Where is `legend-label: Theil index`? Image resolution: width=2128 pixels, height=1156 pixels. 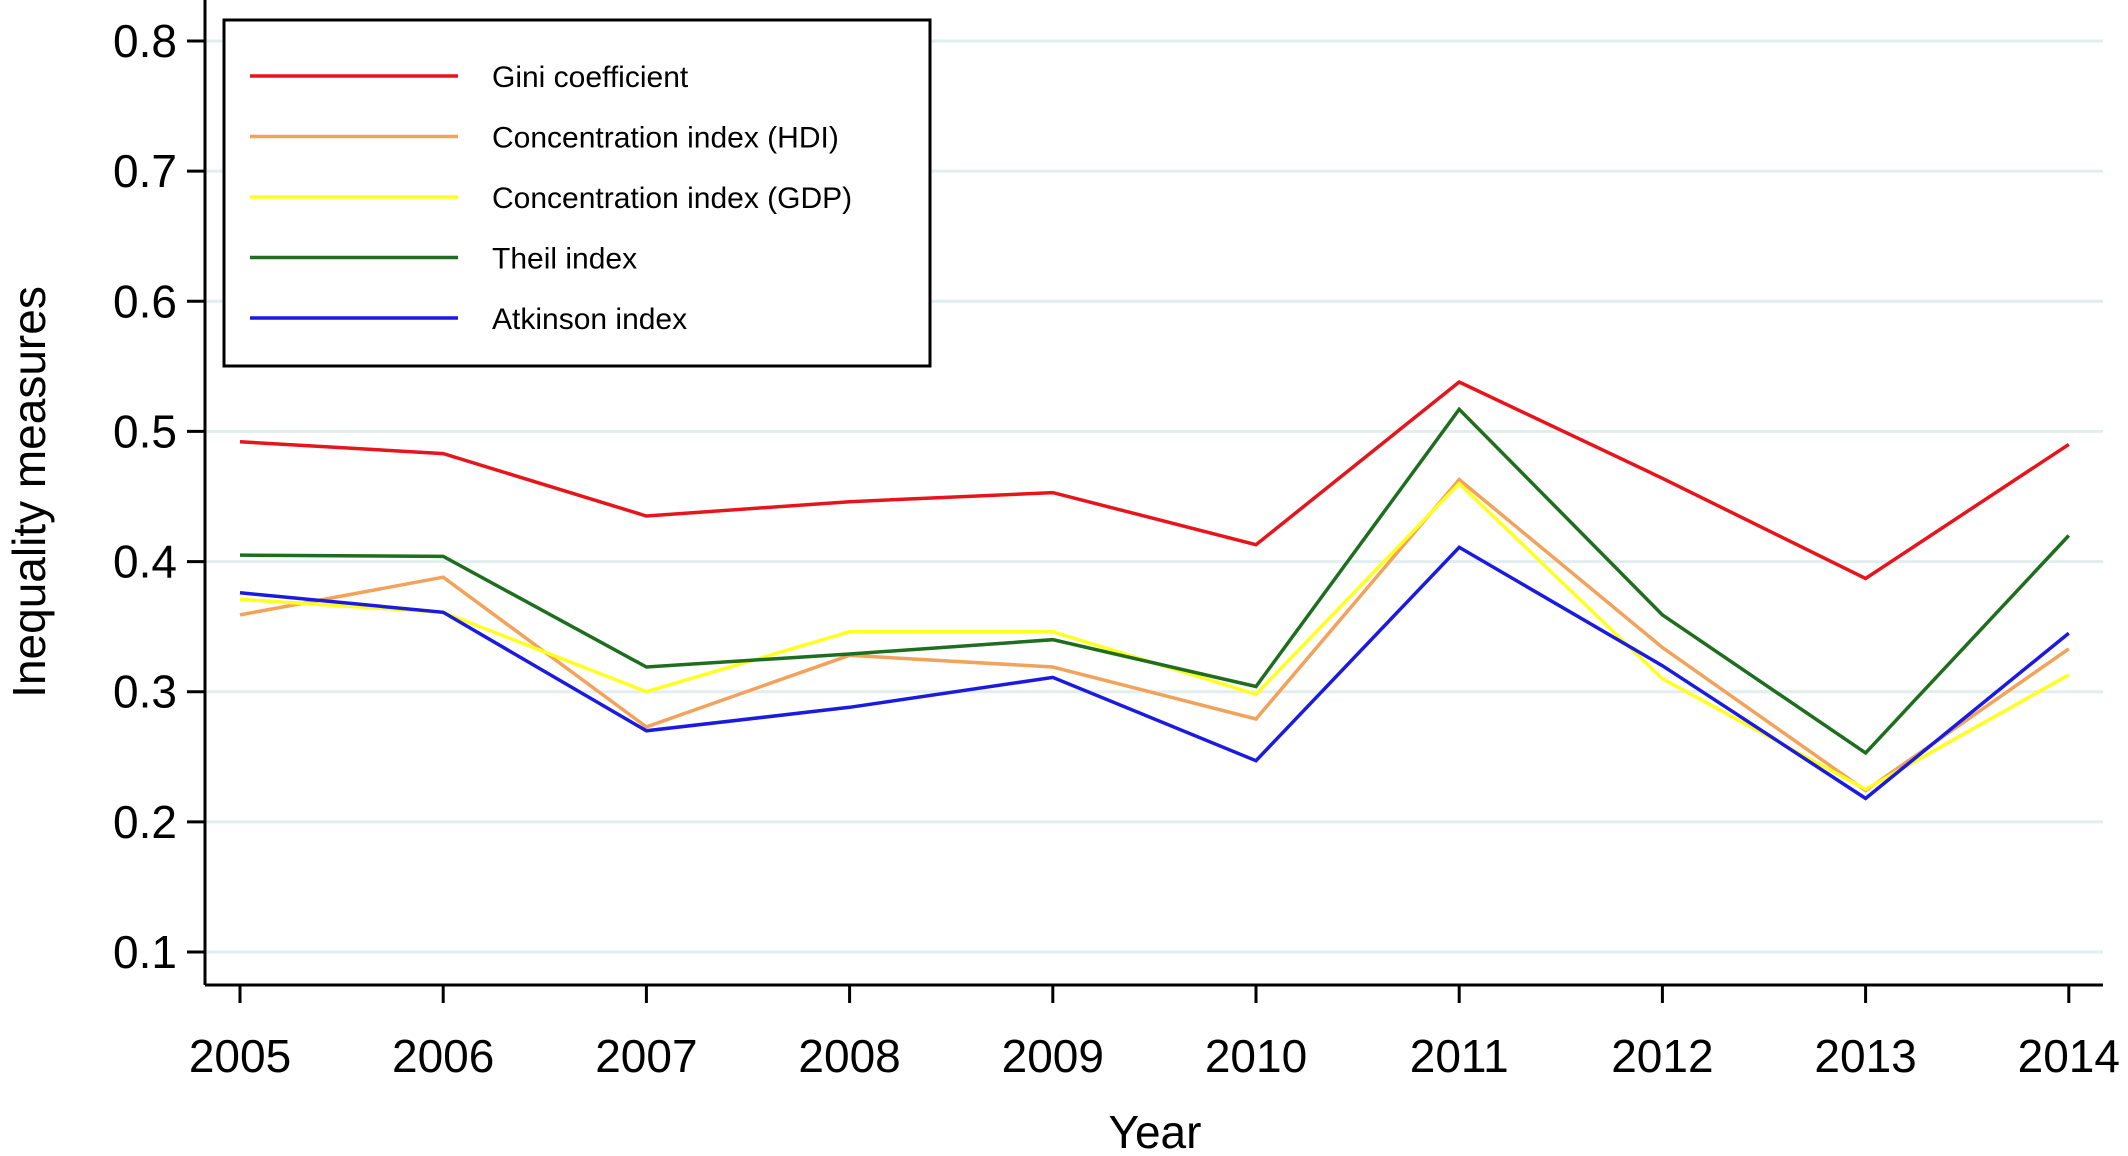
legend-label: Theil index is located at coordinates (564, 259).